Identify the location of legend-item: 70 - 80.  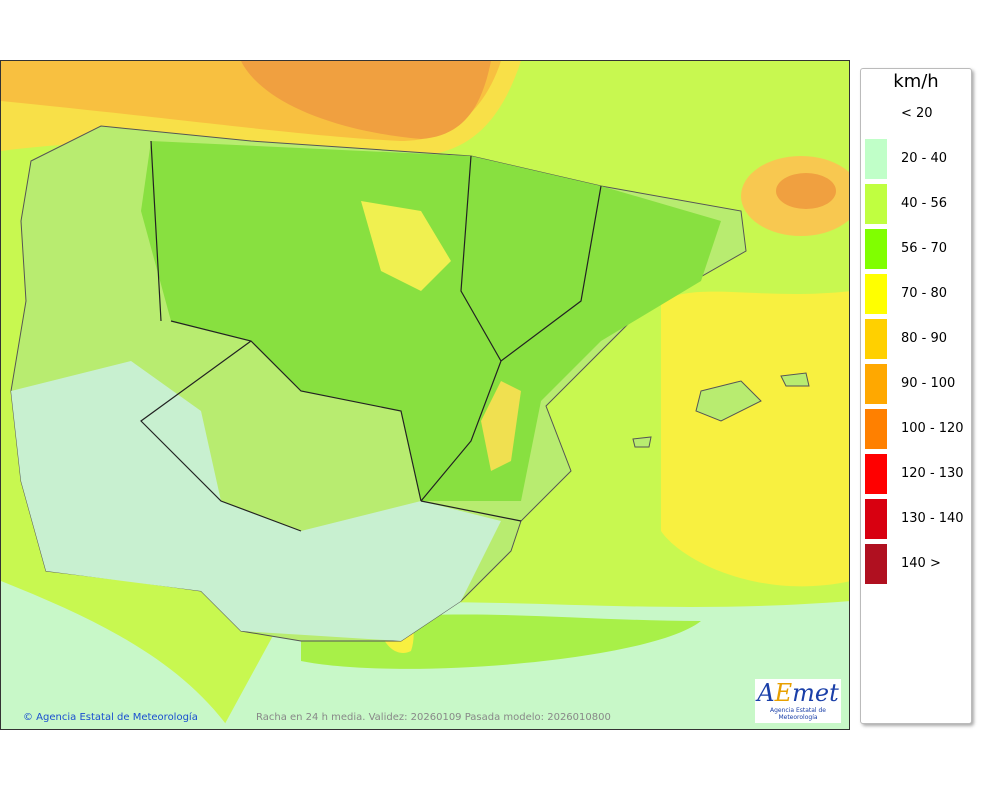
(917, 294).